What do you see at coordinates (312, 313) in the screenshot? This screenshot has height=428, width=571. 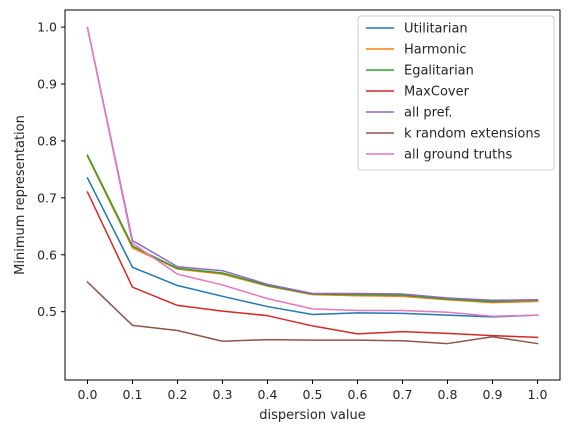 I see `series-line-k-random-extensions` at bounding box center [312, 313].